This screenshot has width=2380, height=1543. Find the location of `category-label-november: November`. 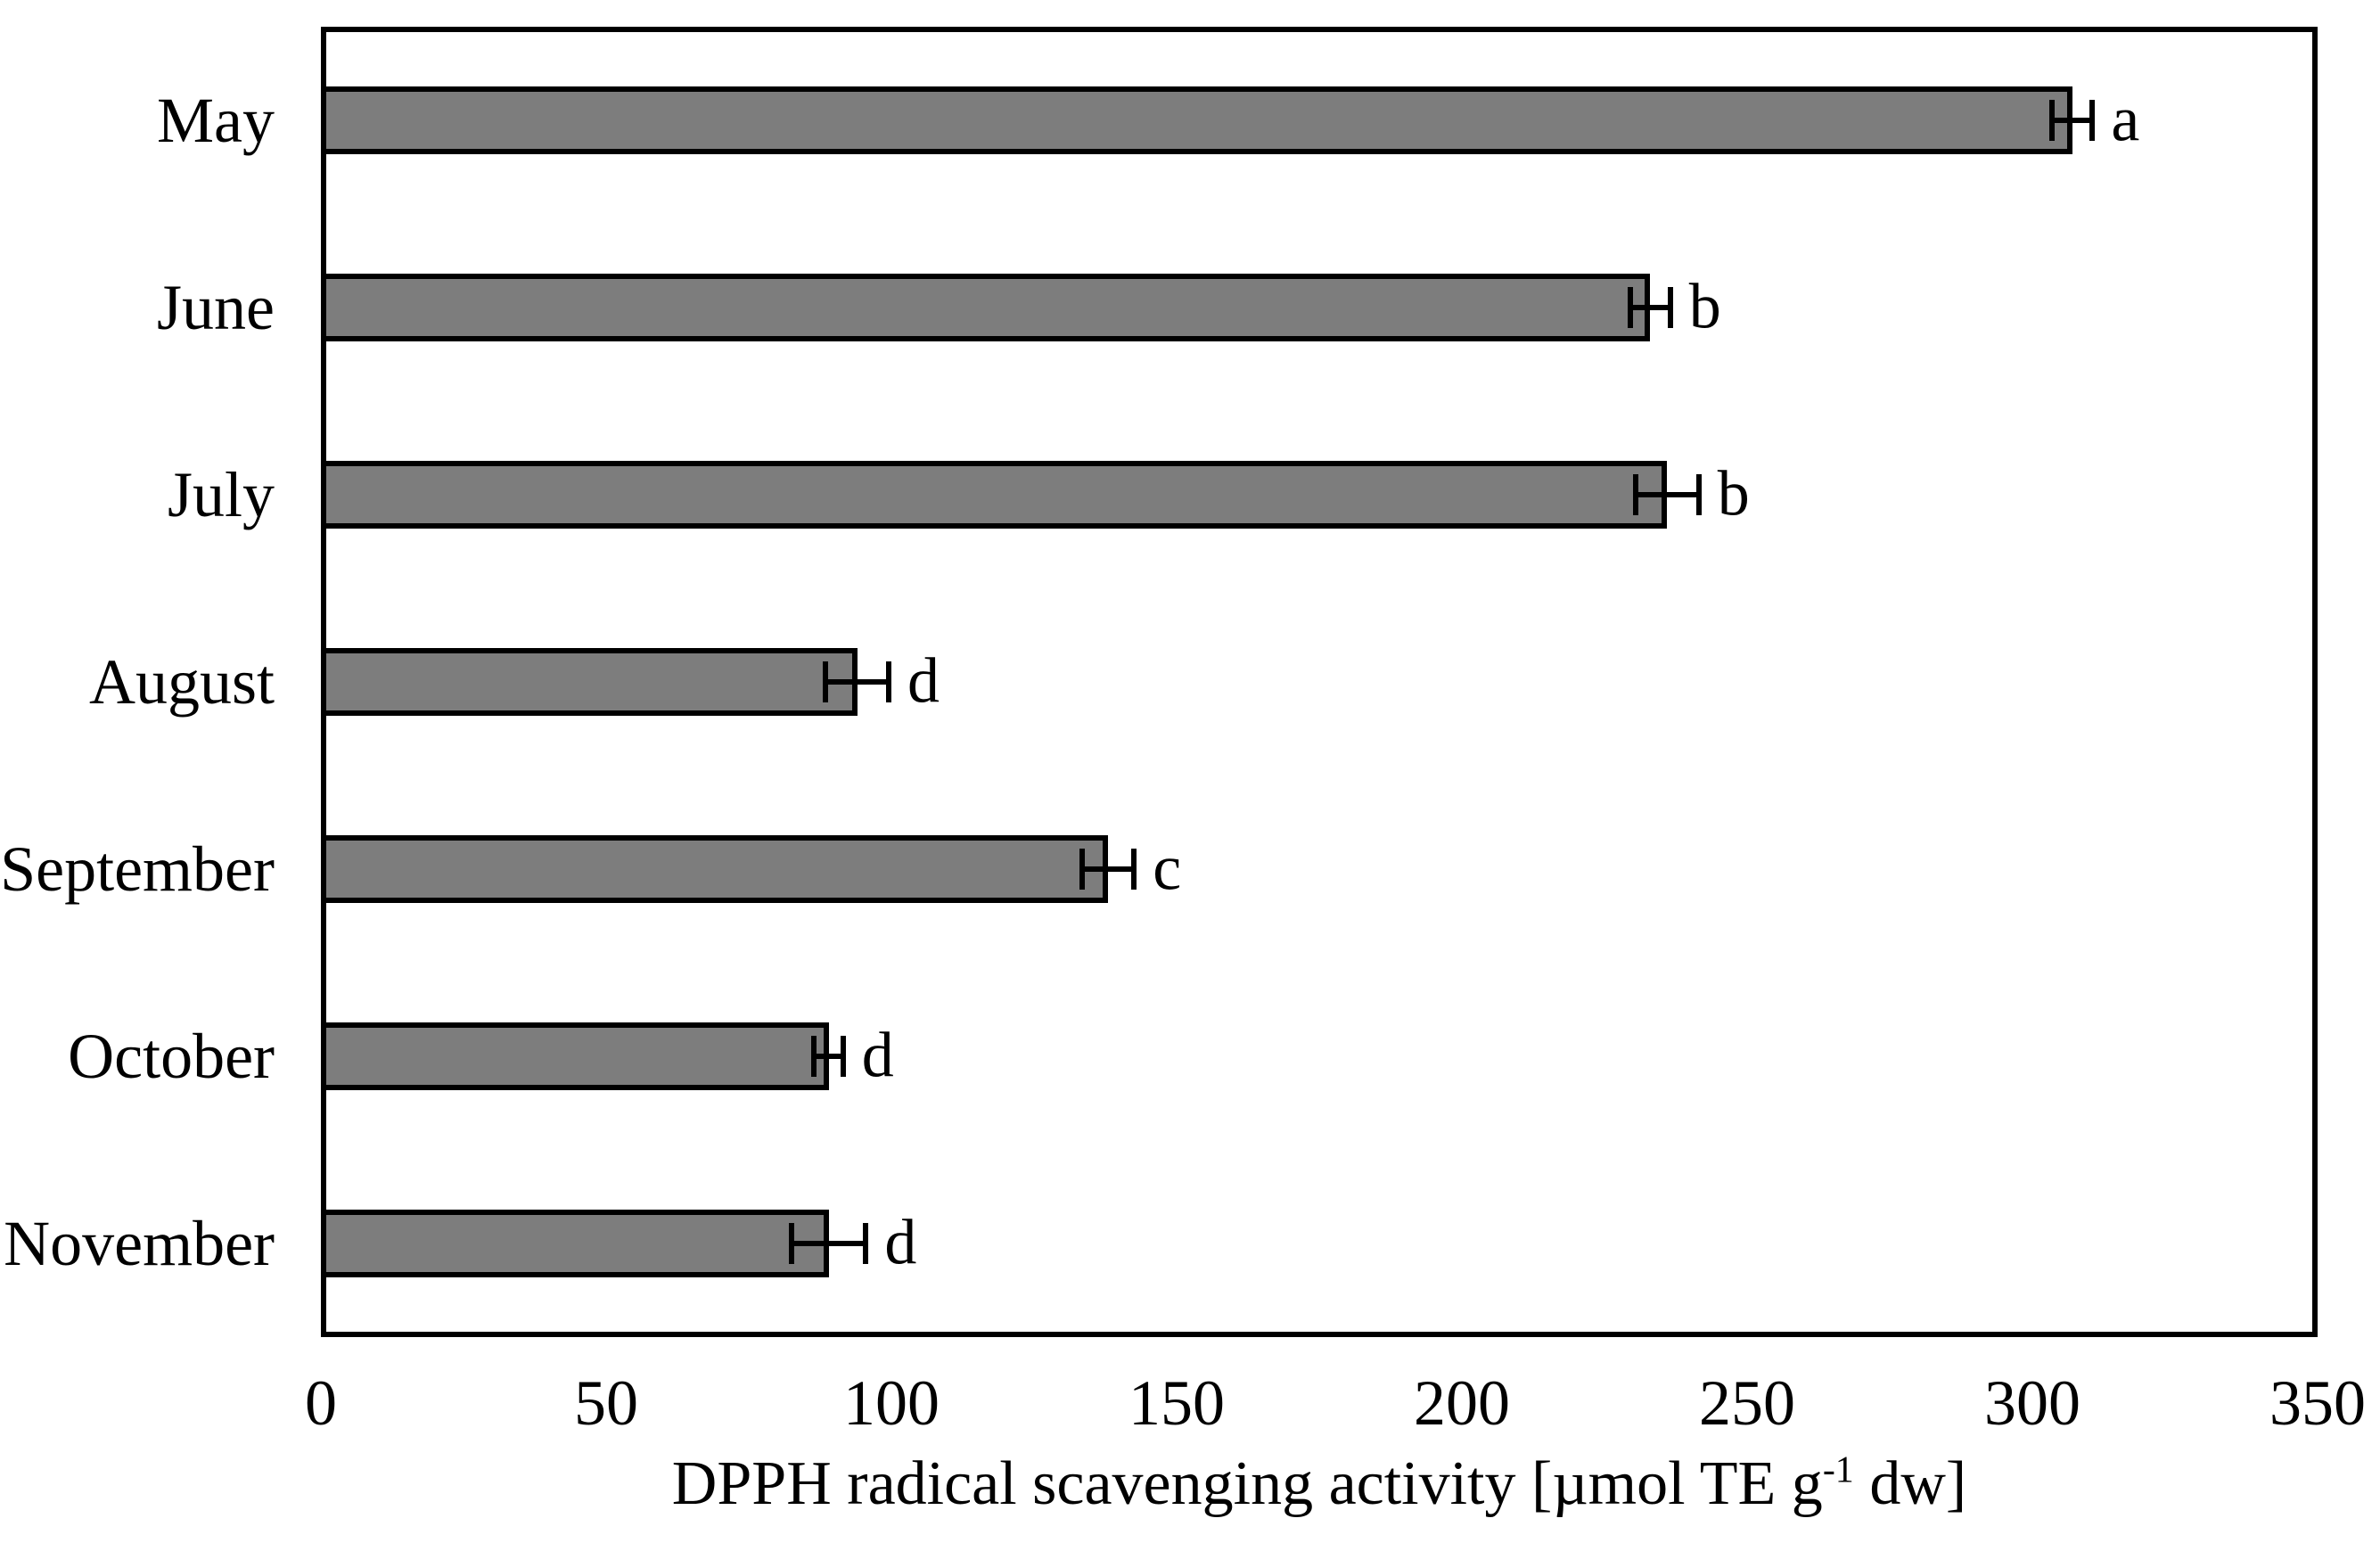

category-label-november: November is located at coordinates (139, 1243).